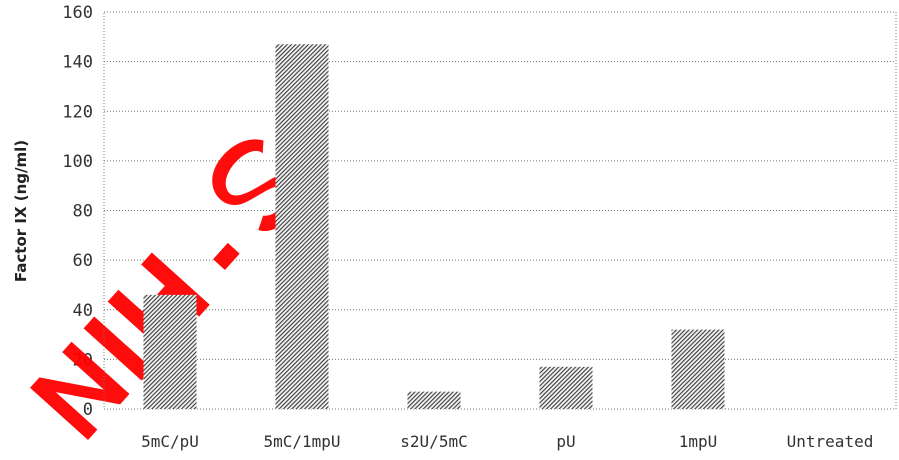 The width and height of the screenshot is (899, 460). I want to click on x-category-label: Untreated, so click(830, 441).